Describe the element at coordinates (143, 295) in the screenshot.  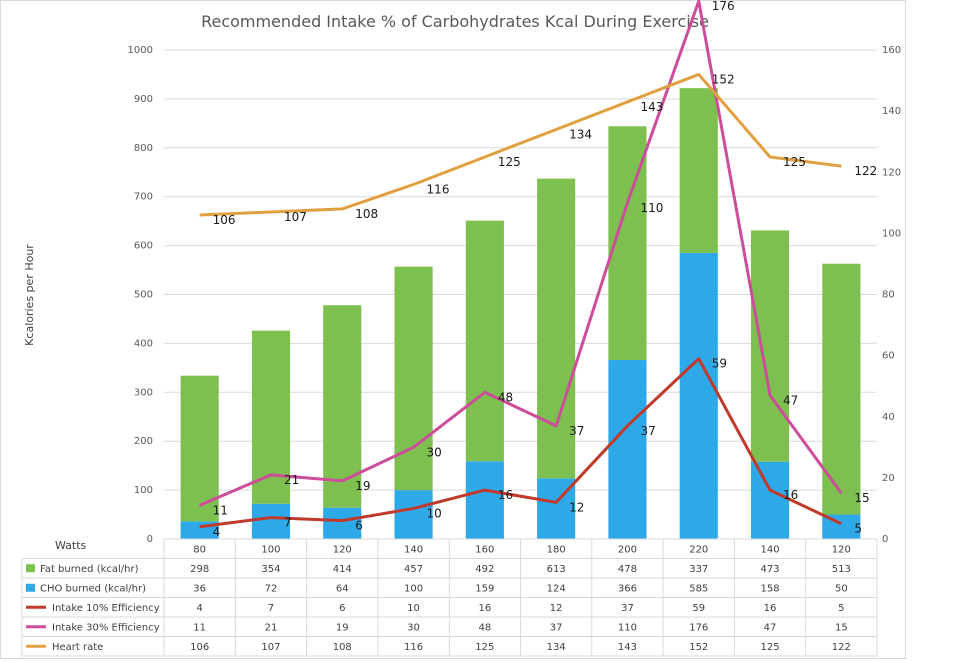
I see `y-tick-label: 500` at that location.